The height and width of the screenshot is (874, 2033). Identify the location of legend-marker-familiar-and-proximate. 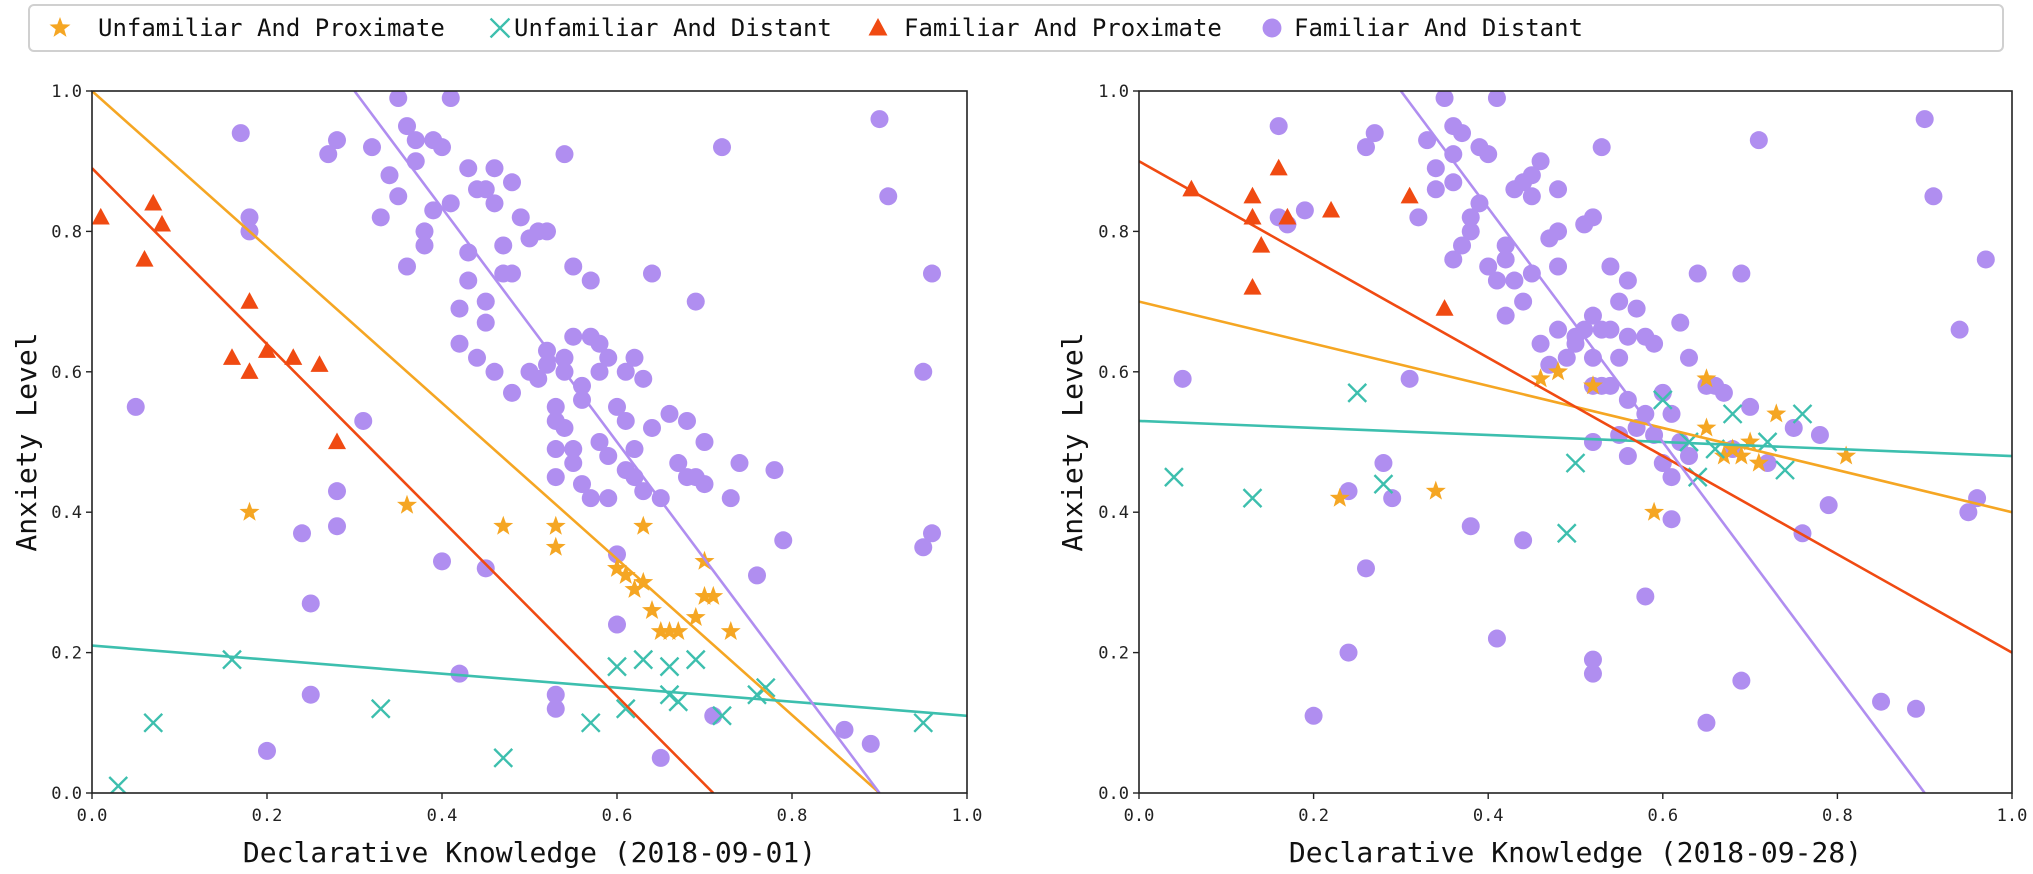
(878, 27).